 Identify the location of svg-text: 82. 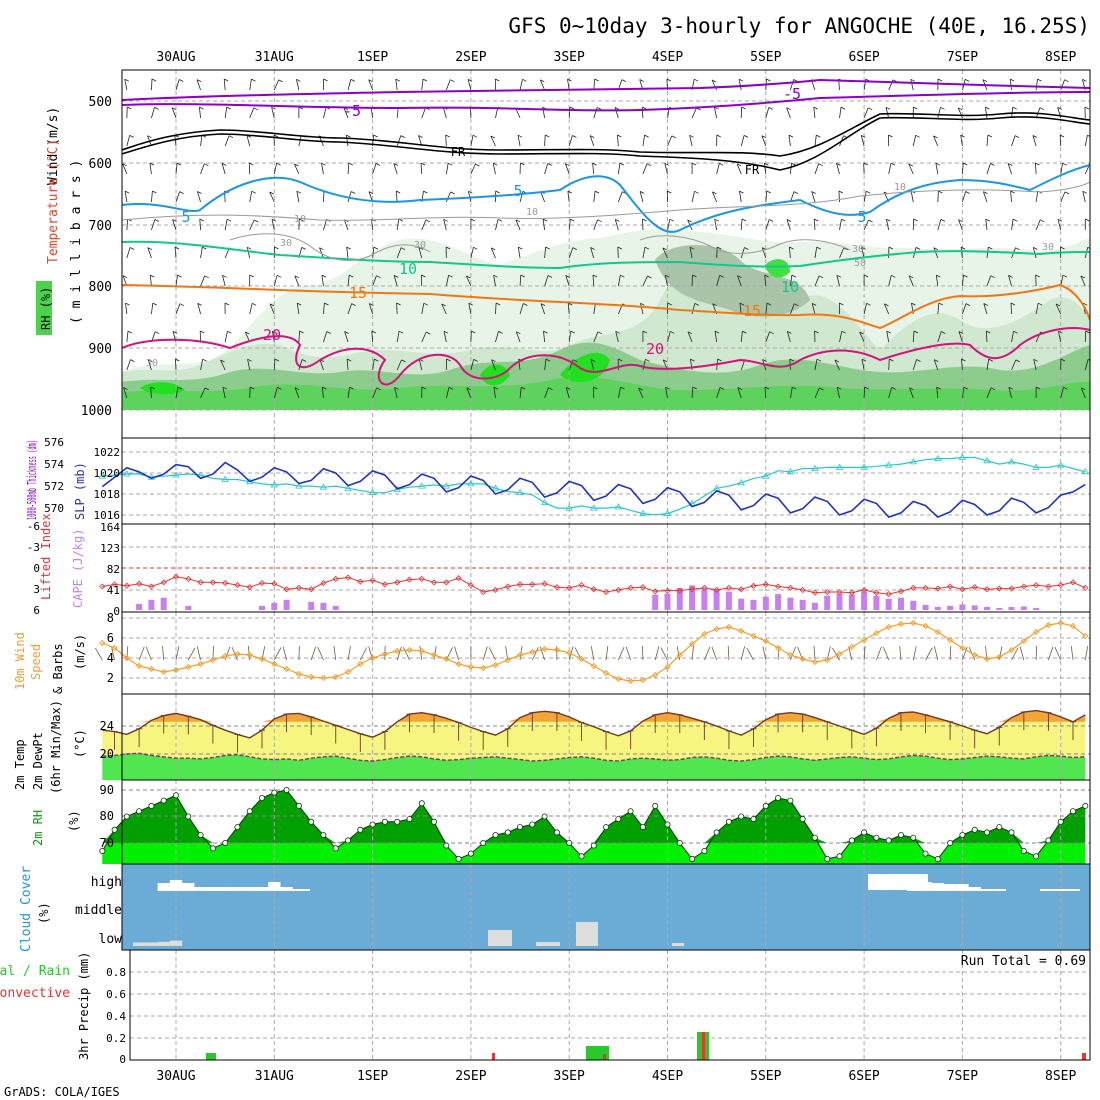
(113, 569).